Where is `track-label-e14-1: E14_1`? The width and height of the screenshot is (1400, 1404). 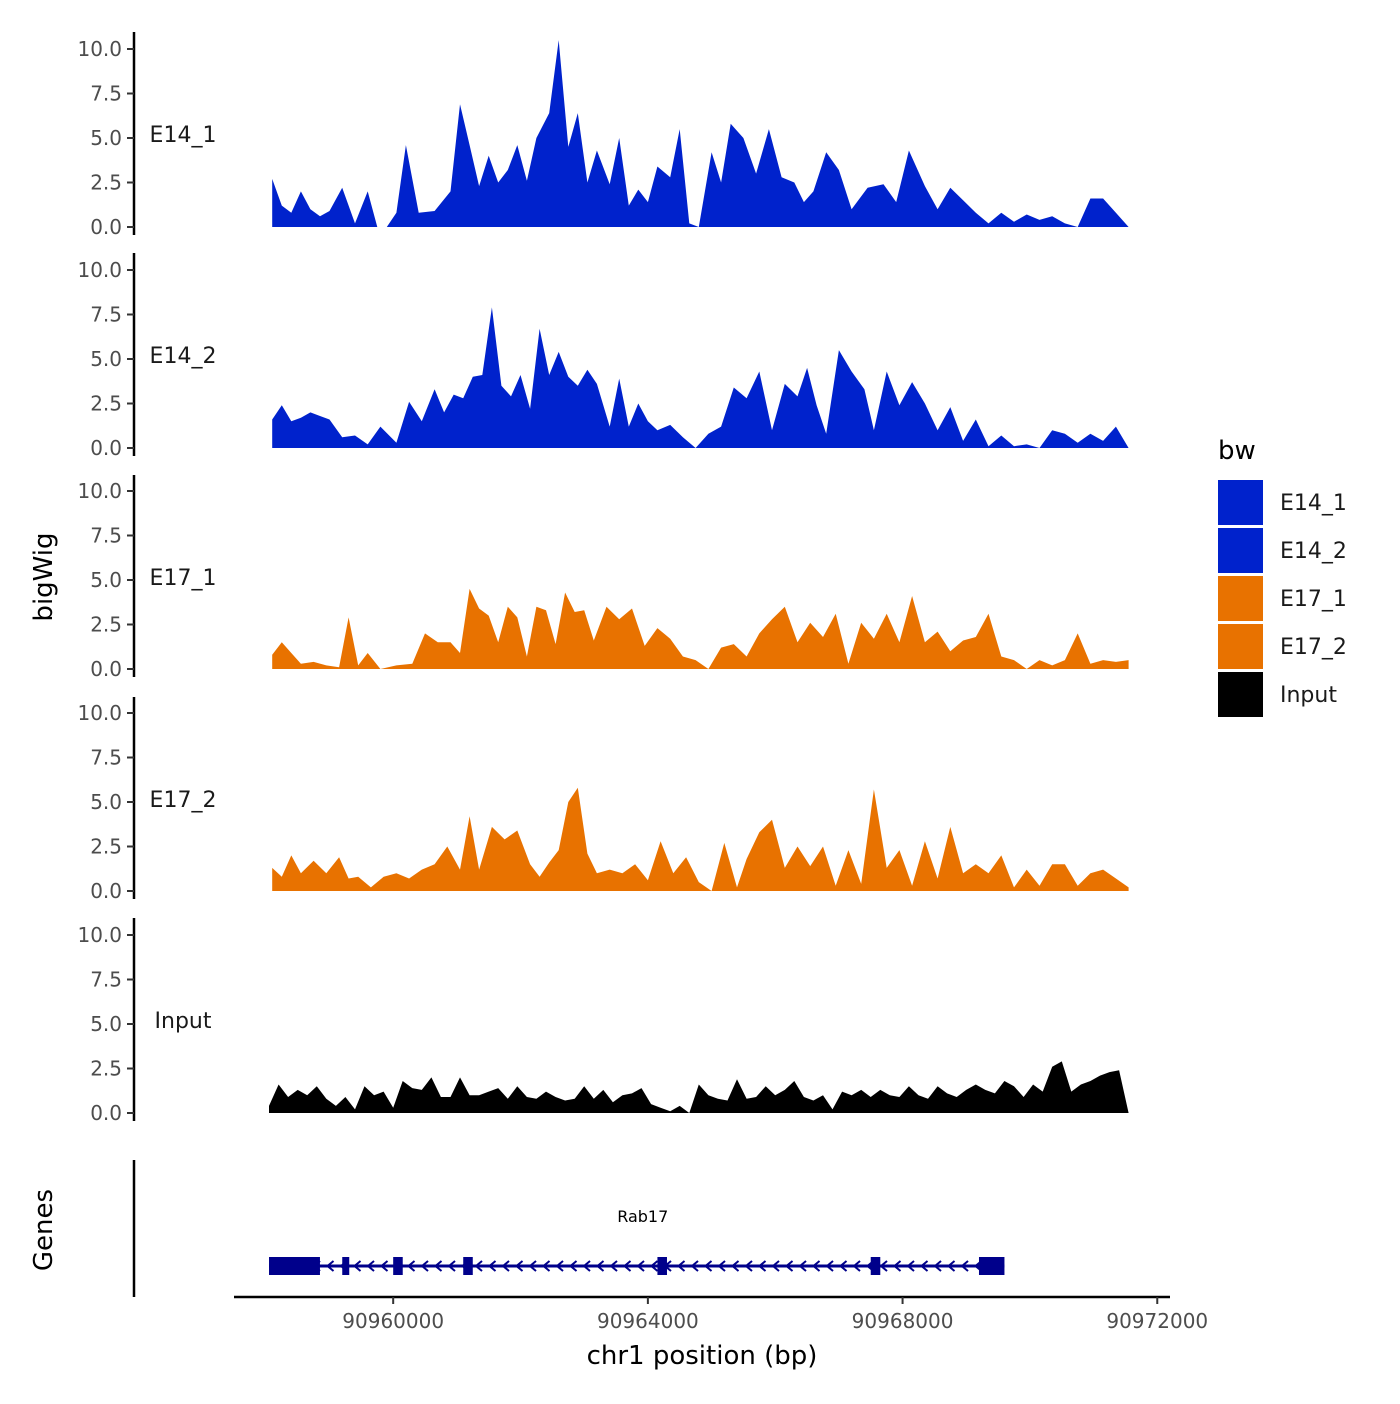 track-label-e14-1: E14_1 is located at coordinates (183, 135).